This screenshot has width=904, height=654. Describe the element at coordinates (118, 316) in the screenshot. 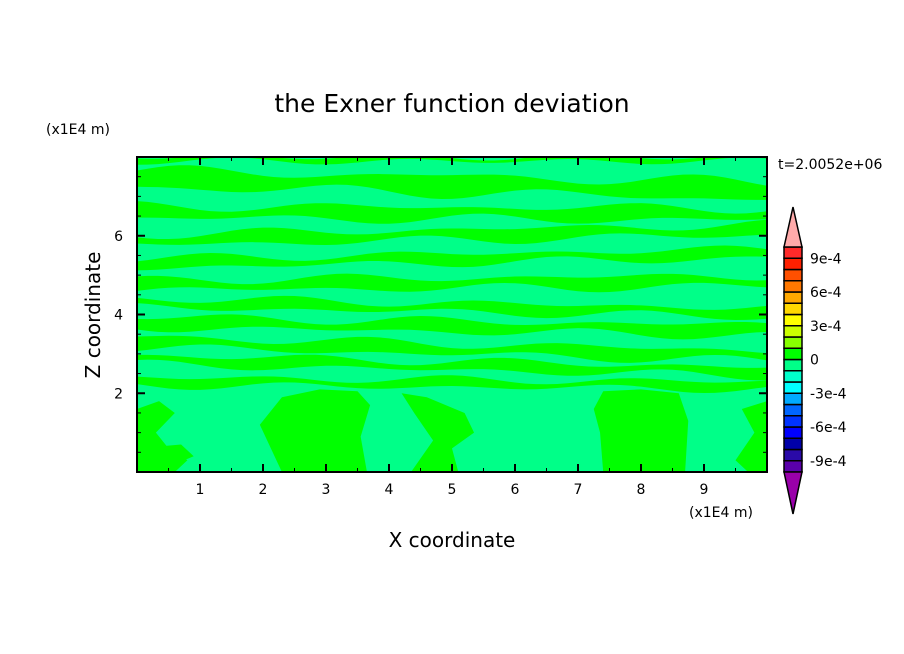

I see `y-tick-label: 4` at that location.